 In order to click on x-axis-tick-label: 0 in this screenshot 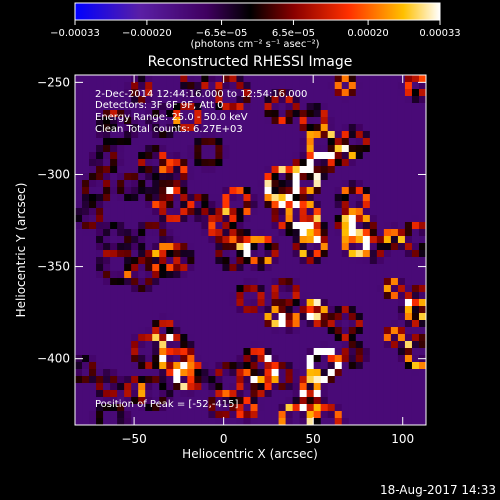, I will do `click(224, 439)`.